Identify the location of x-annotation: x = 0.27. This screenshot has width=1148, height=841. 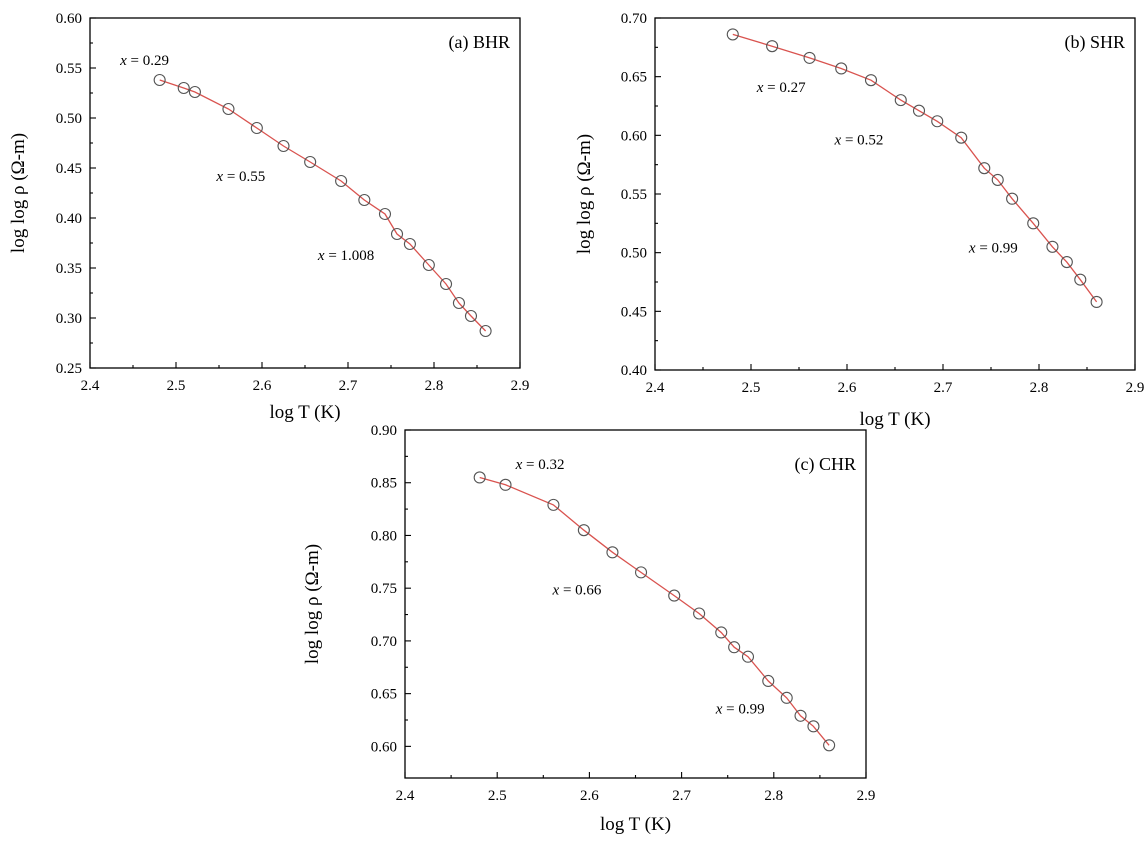
(781, 88).